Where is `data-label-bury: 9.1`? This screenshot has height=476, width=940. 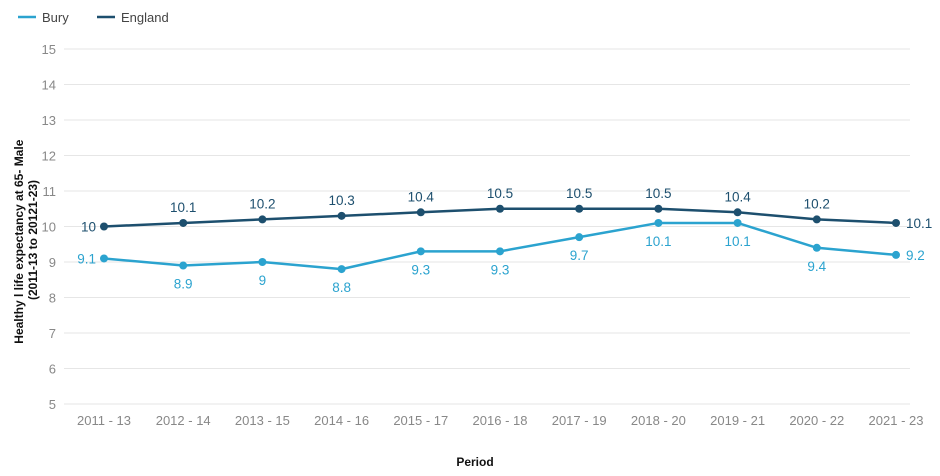
data-label-bury: 9.1 is located at coordinates (86, 258).